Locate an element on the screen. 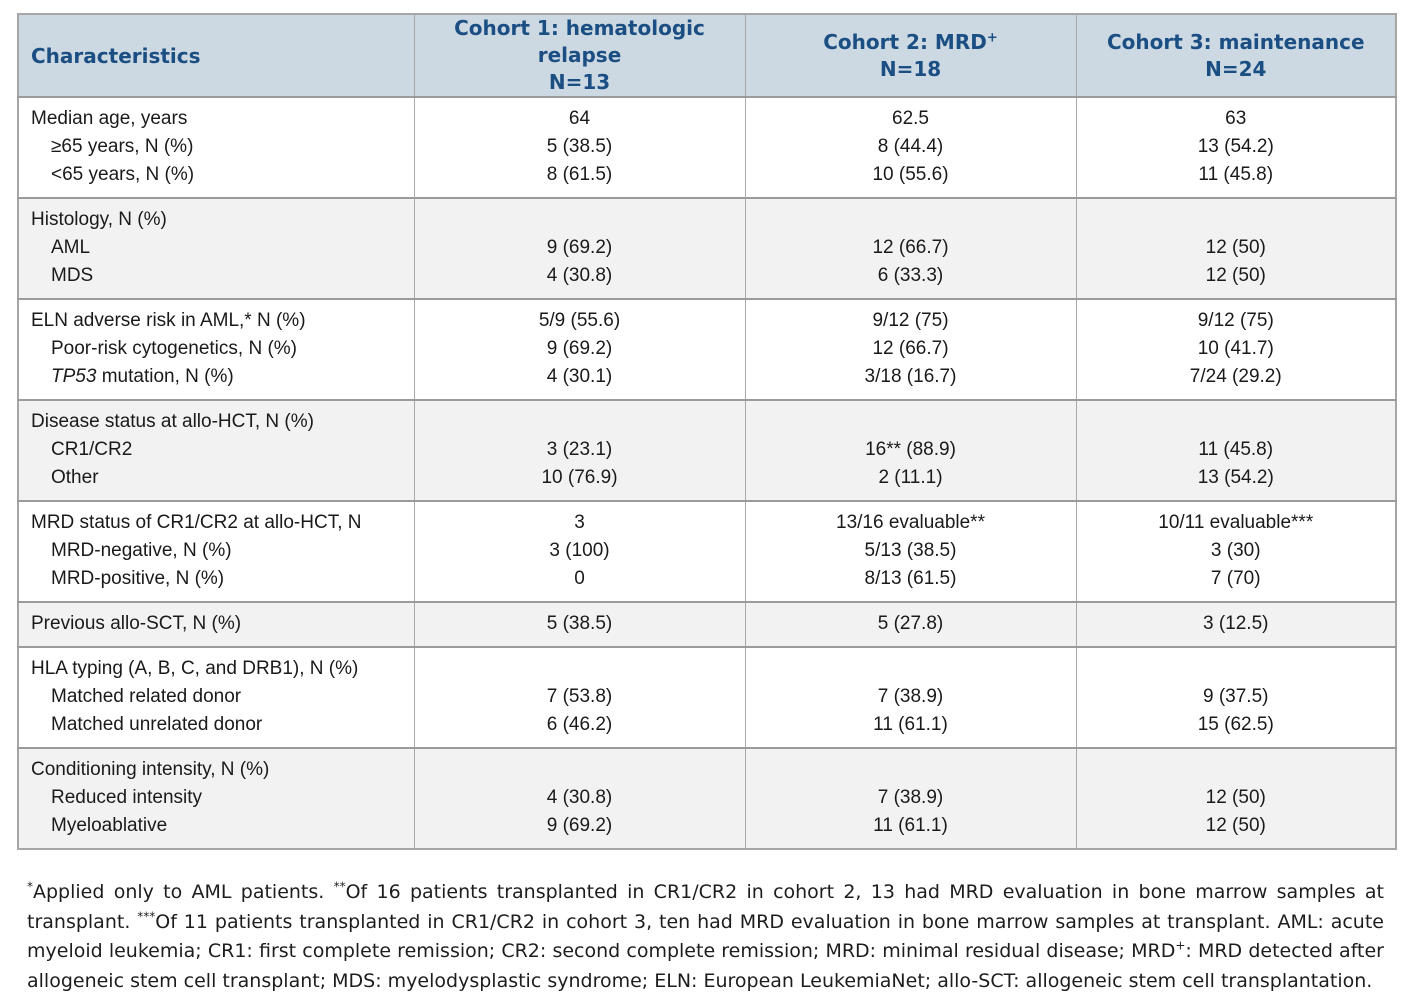 The width and height of the screenshot is (1401, 996). table-row: MRD-positive, N (%) 0 8/13 (61.5) 7 (70) is located at coordinates (707, 583).